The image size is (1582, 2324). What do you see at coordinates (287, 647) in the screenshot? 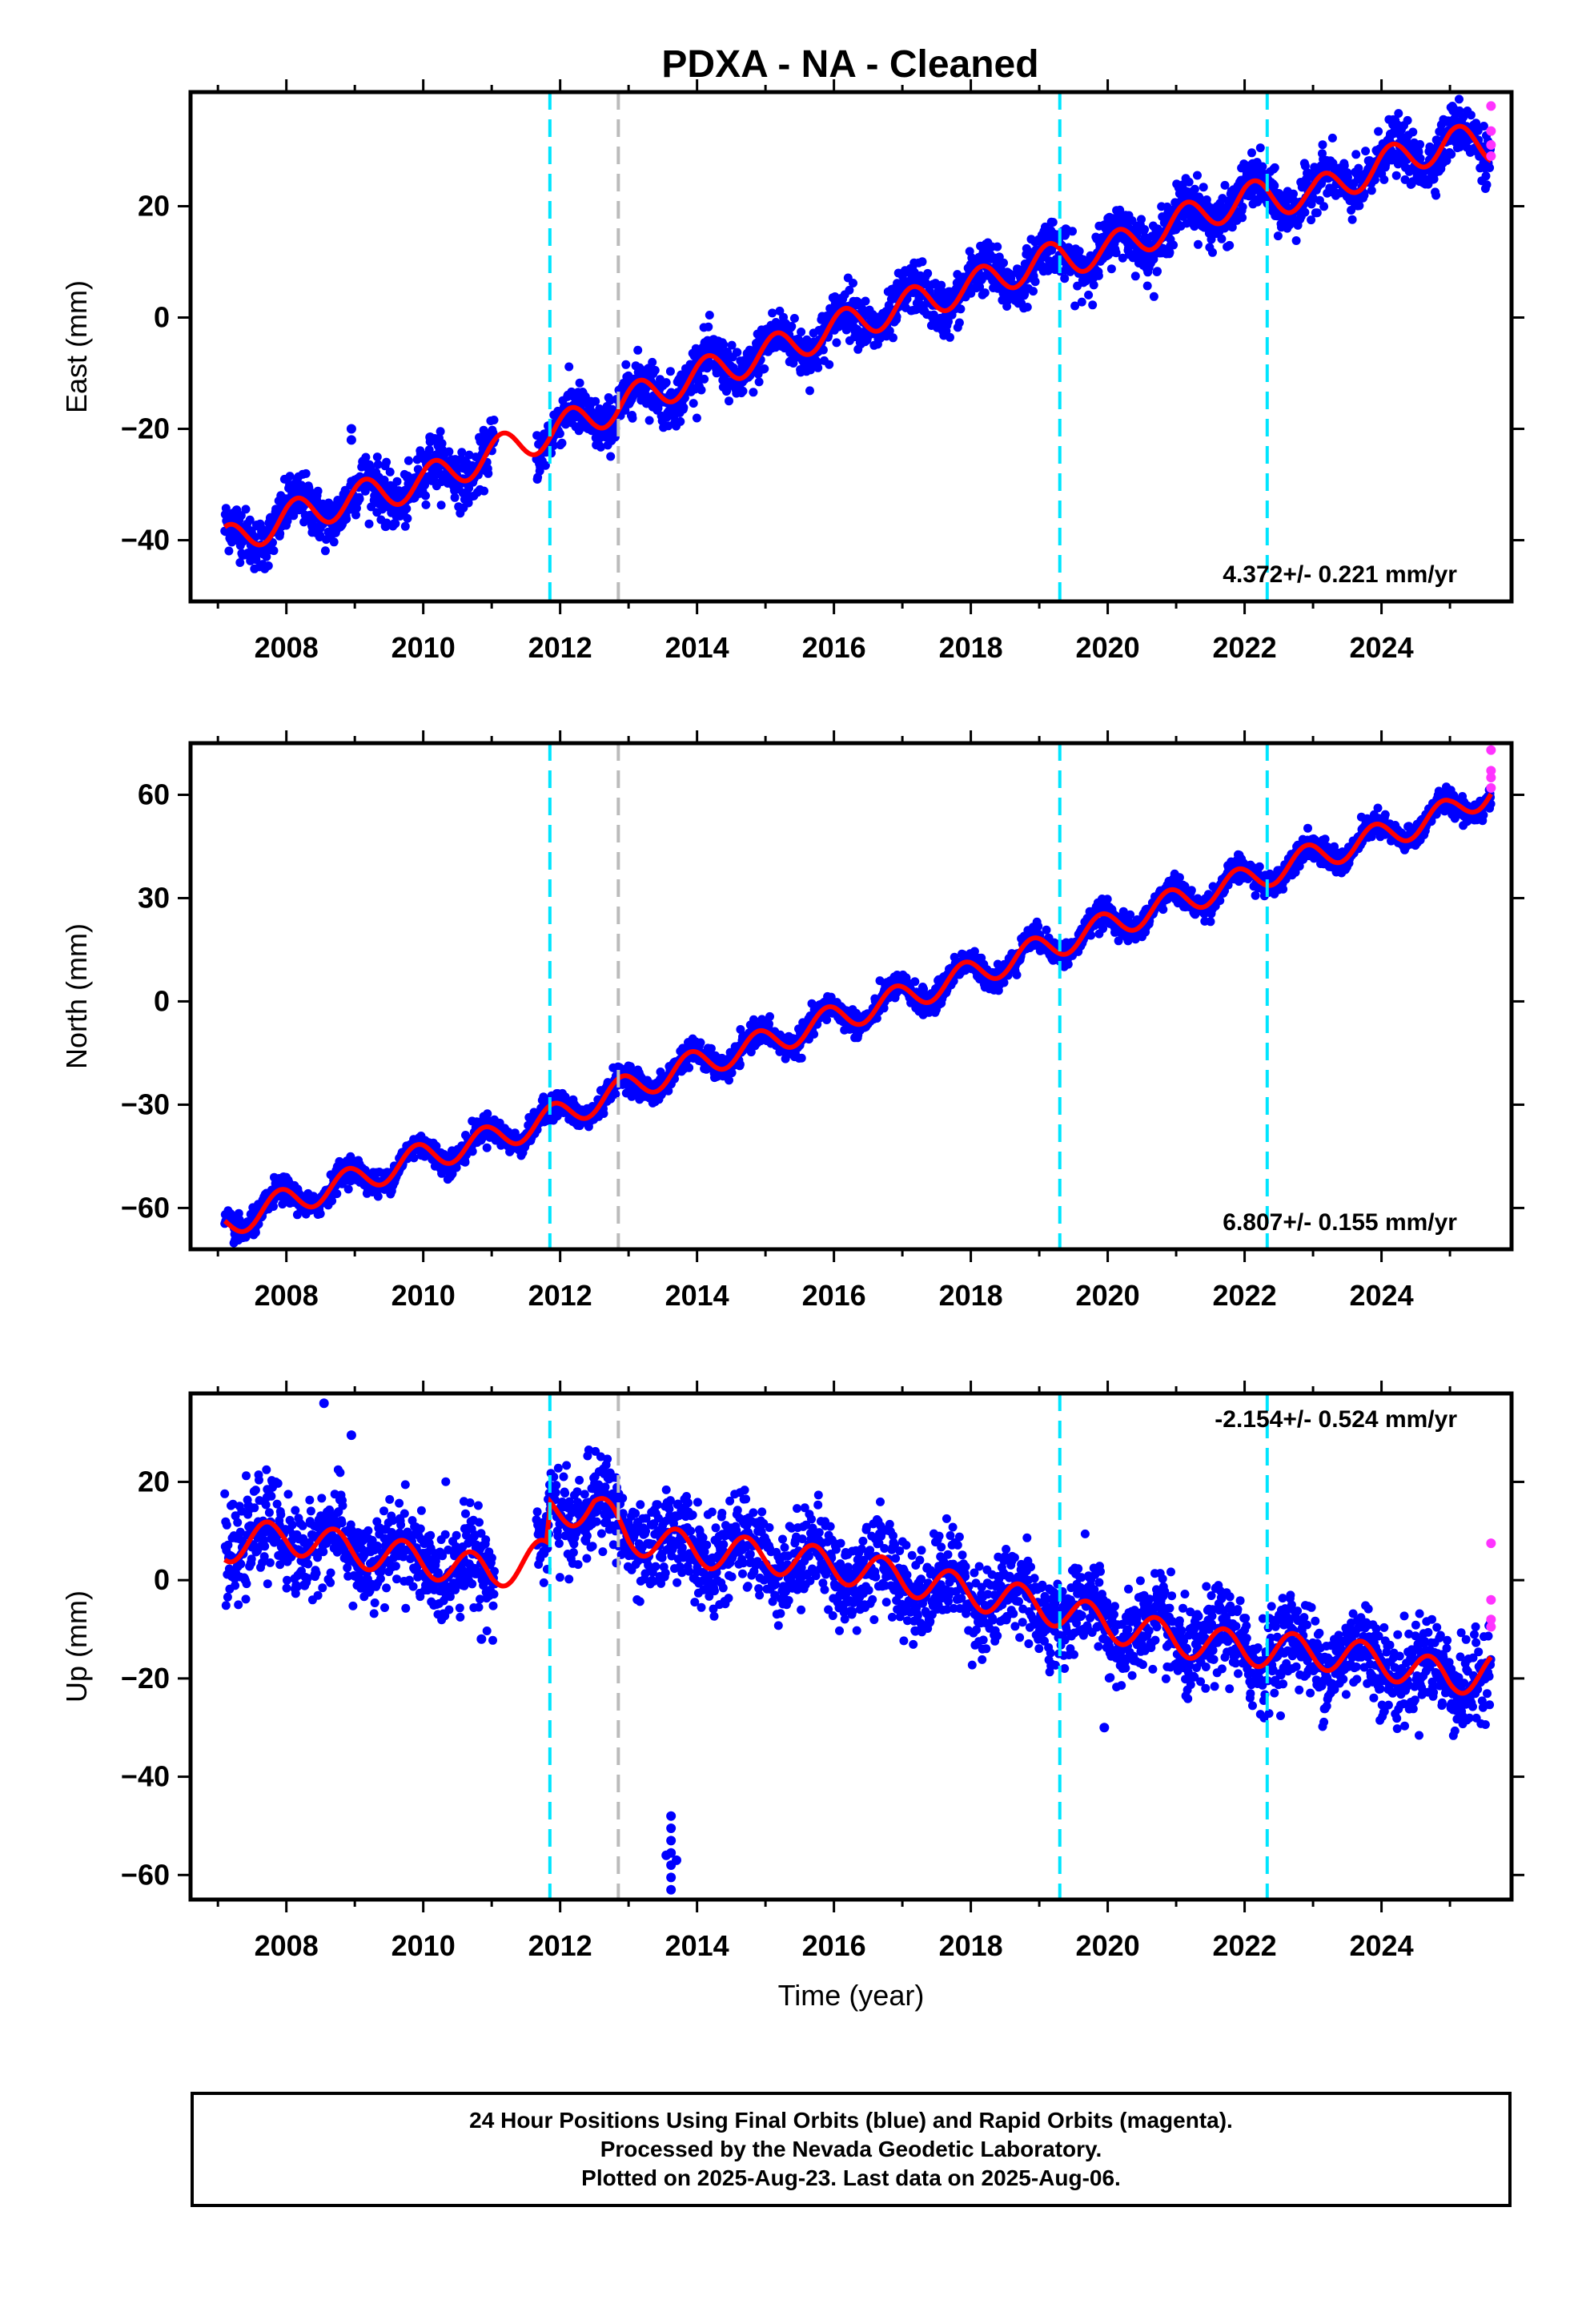
I see `x-tick-label: 2008` at bounding box center [287, 647].